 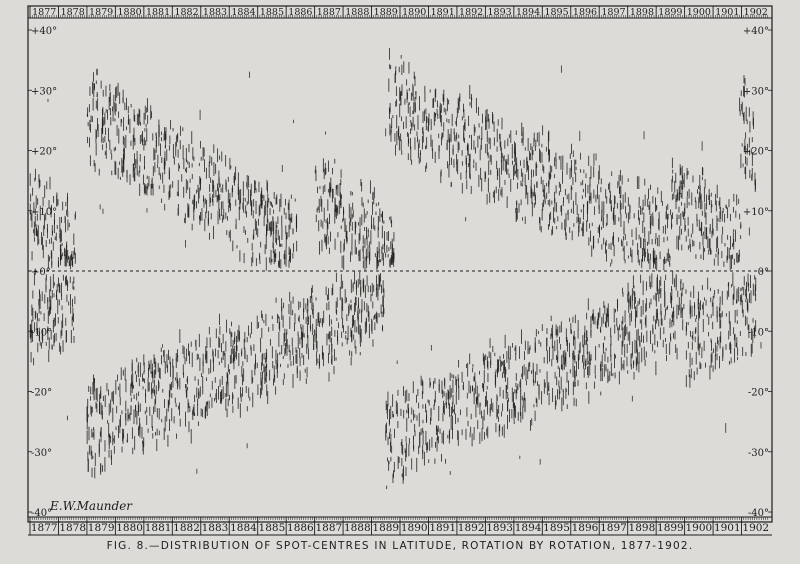 I want to click on y-tick-label-right: 0°, so click(x=763, y=272).